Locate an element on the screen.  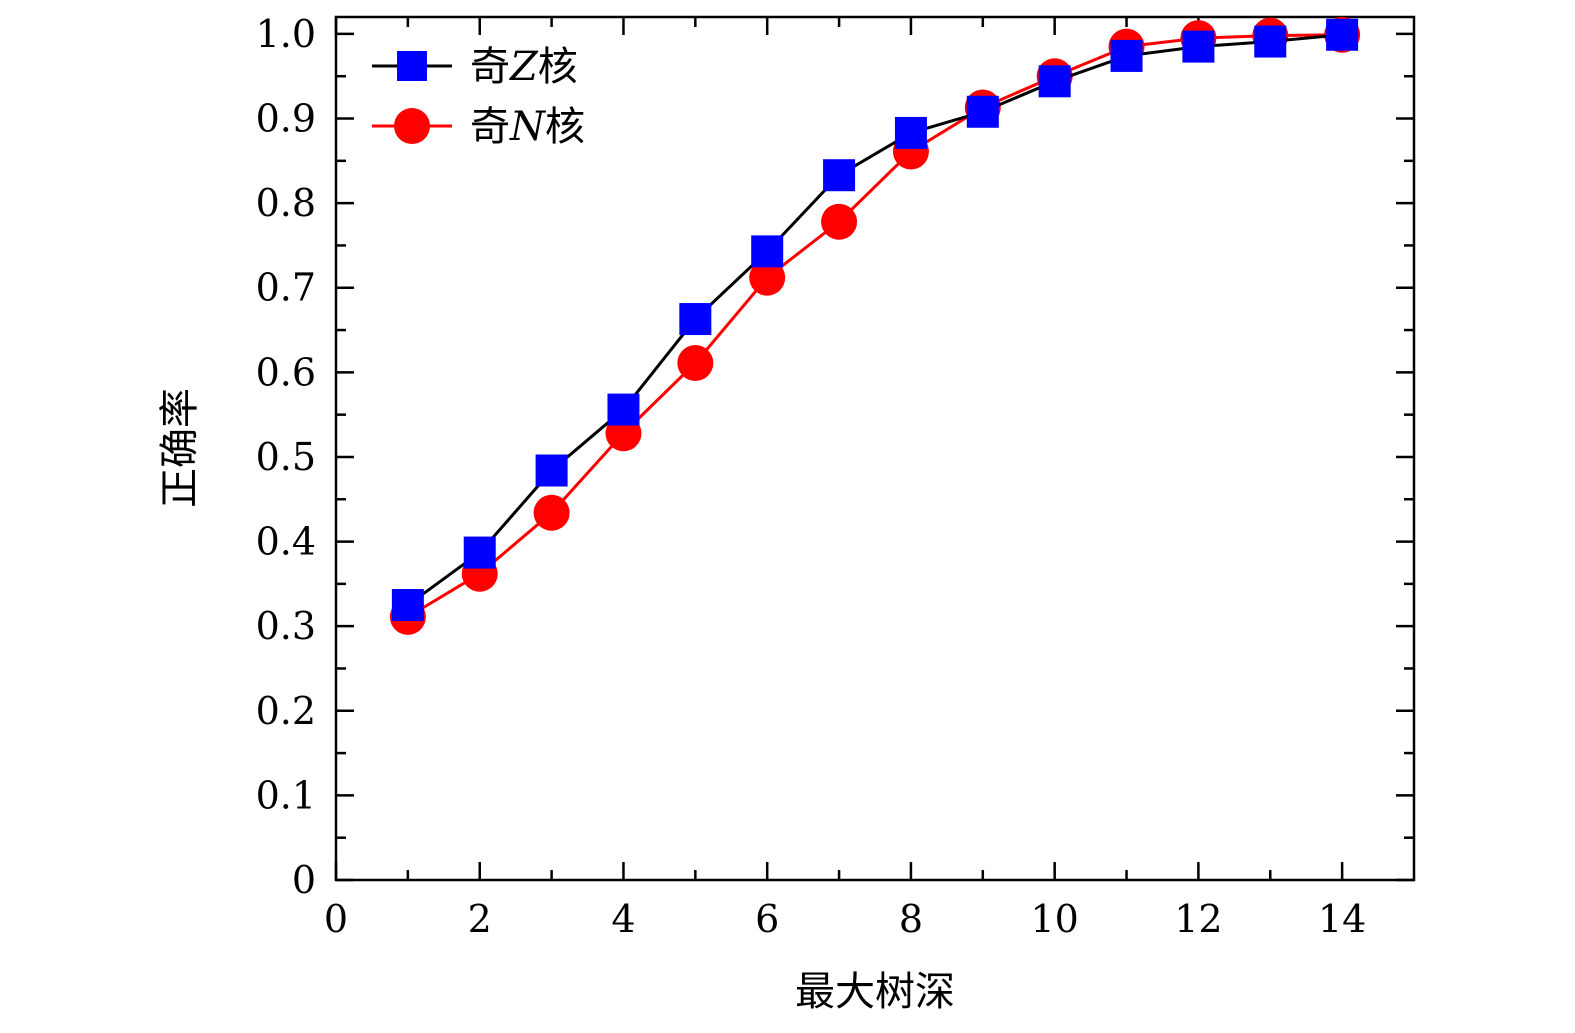
y-tick-label: 0.5 is located at coordinates (286, 457).